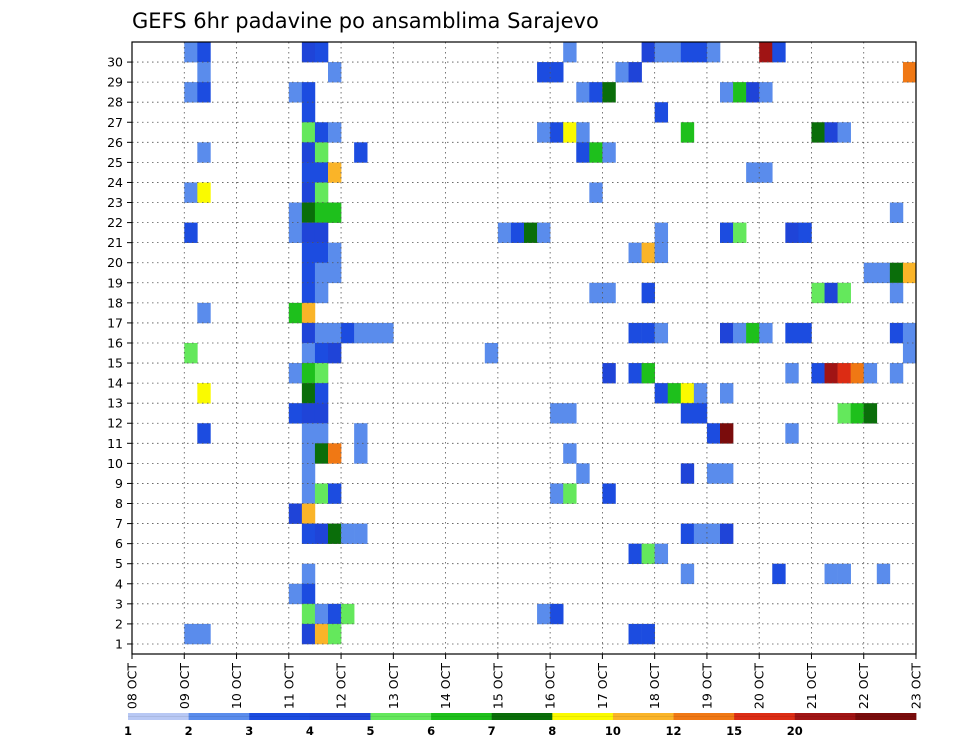 The height and width of the screenshot is (746, 960). What do you see at coordinates (431, 731) in the screenshot?
I see `legend-label: 6` at bounding box center [431, 731].